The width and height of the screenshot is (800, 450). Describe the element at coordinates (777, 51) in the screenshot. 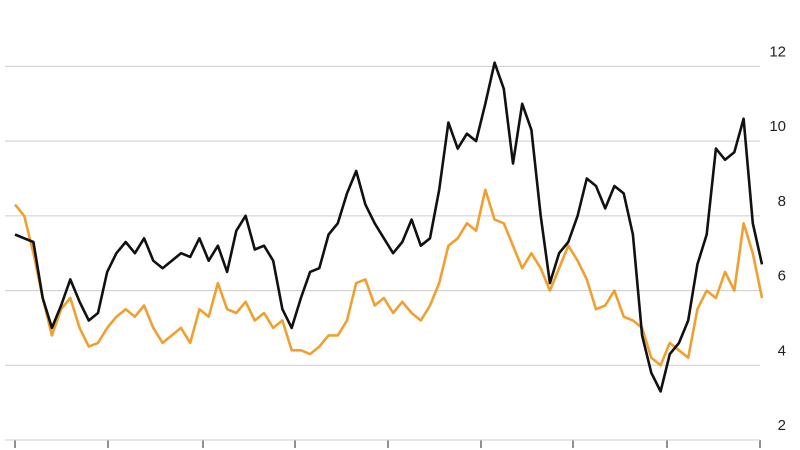

I see `y-tick-label: 12` at that location.